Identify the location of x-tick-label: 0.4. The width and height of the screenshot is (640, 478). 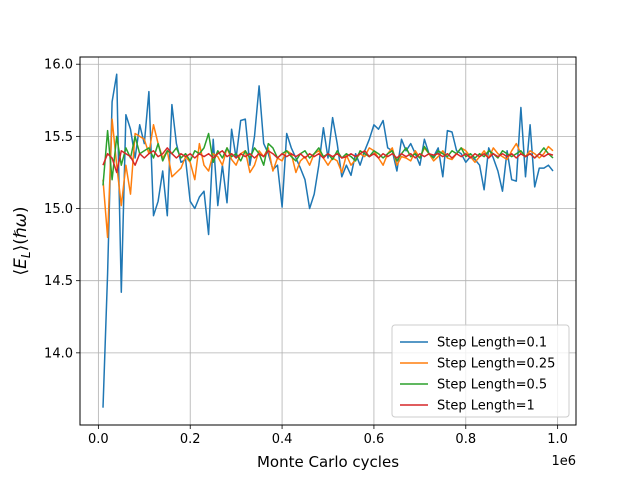
(282, 439).